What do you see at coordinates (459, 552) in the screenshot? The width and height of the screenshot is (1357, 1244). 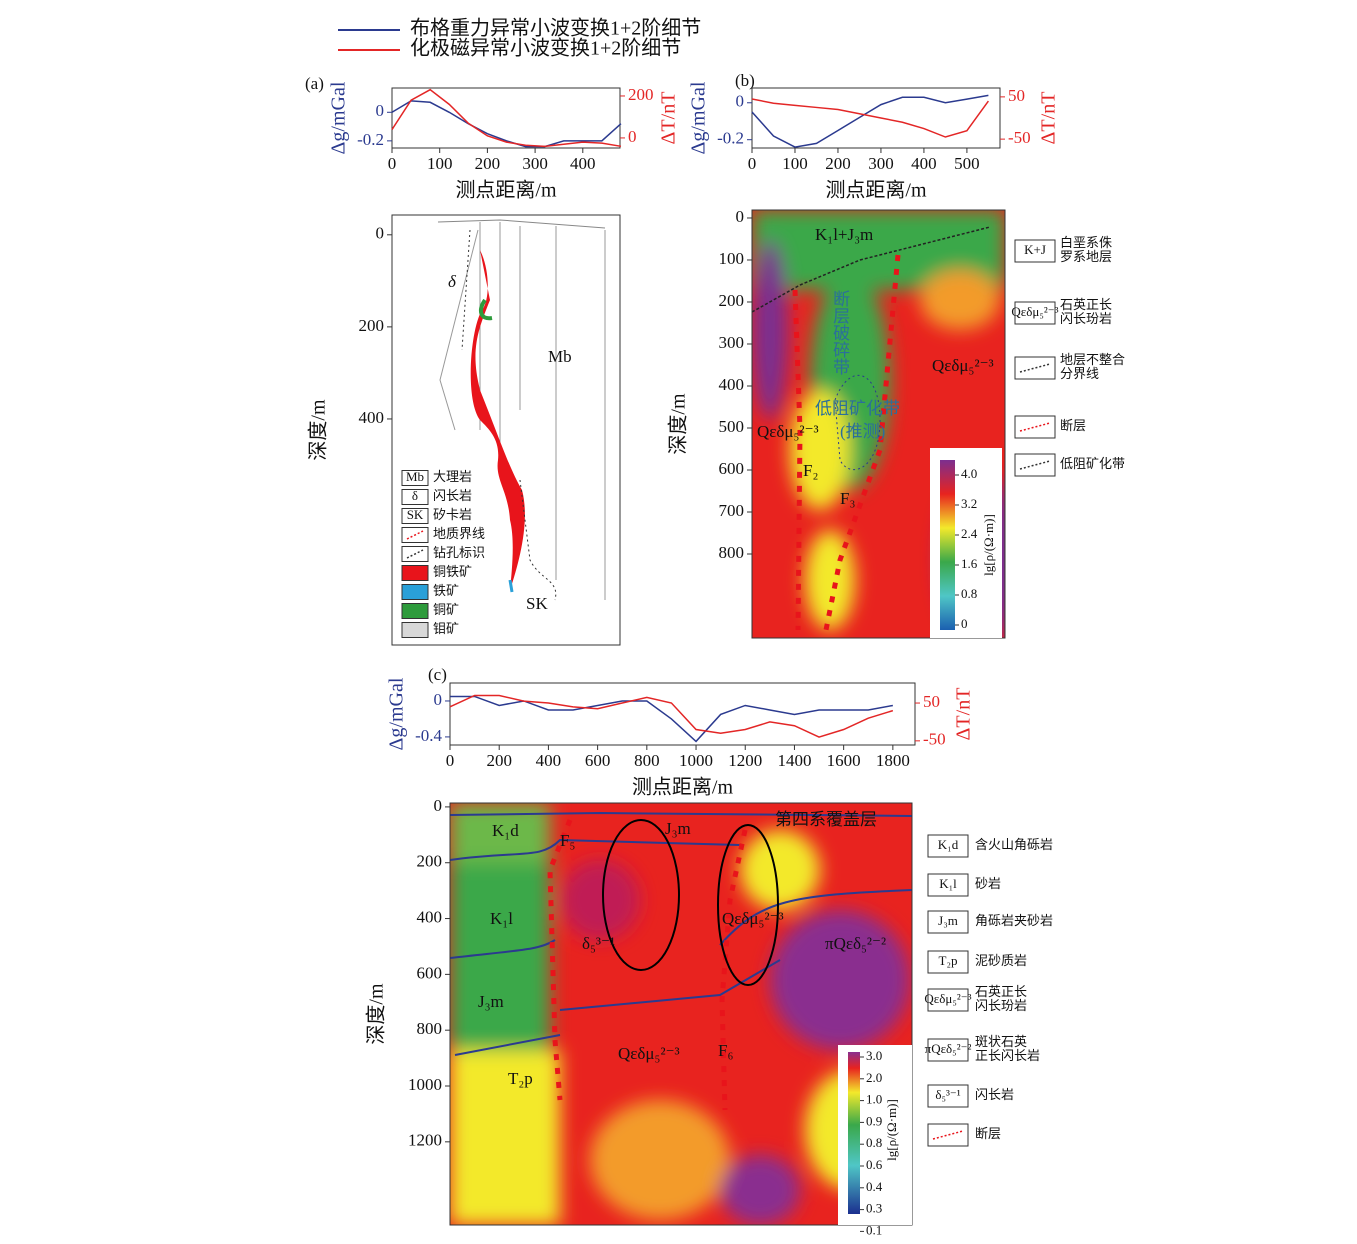 I see `legend-text: 钻孔标识` at bounding box center [459, 552].